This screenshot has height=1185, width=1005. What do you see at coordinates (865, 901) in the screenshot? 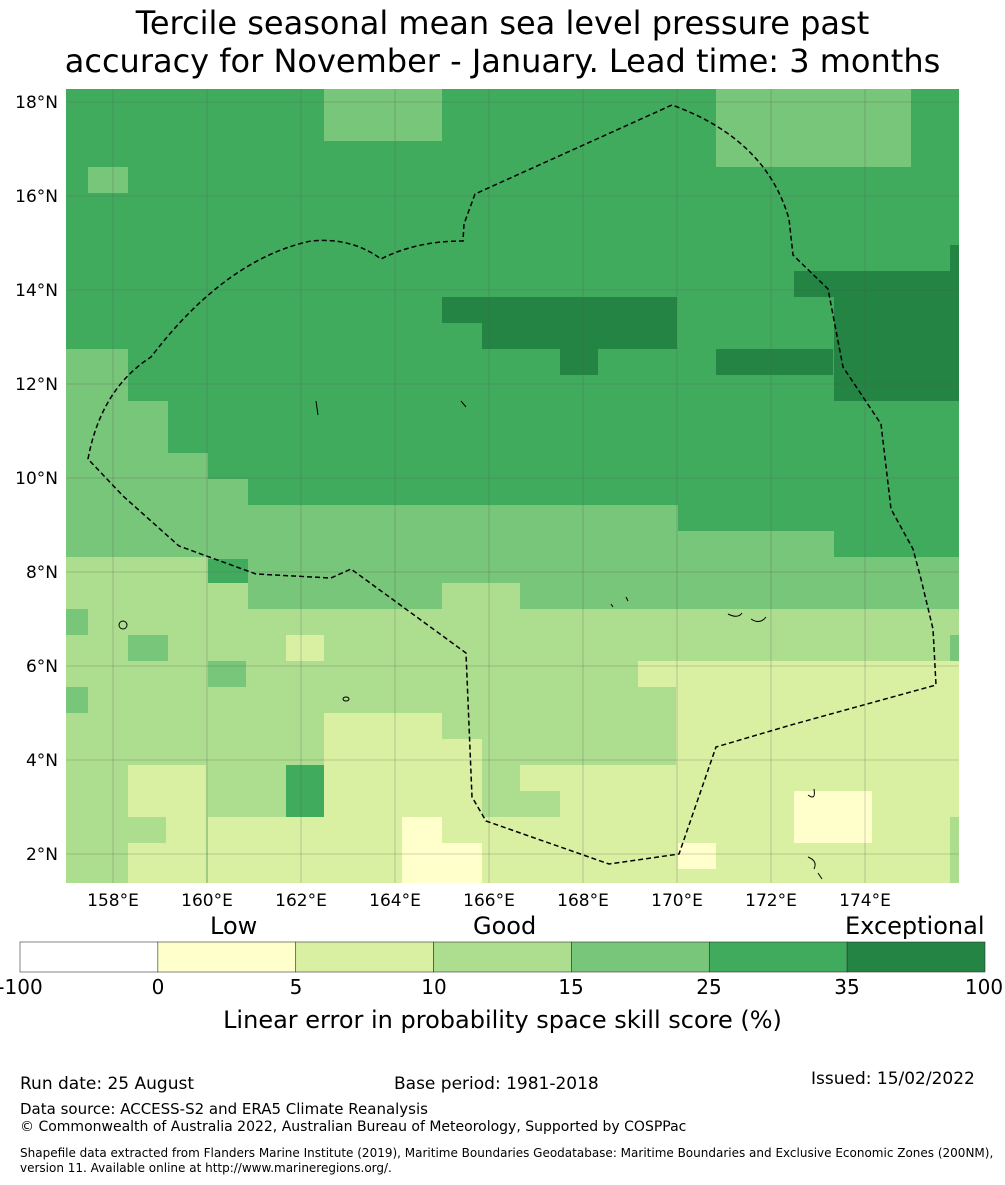
I see `x-tick-label: 174°E` at bounding box center [865, 901].